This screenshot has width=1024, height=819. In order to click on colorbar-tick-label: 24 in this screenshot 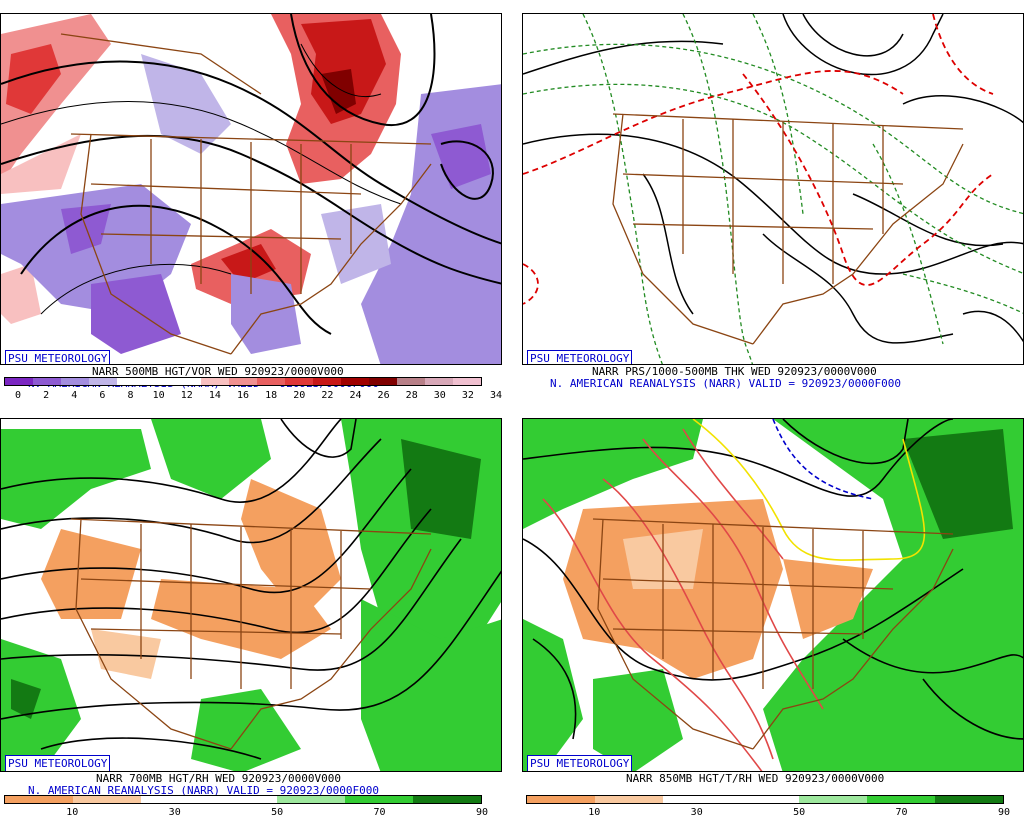, I will do `click(355, 395)`.